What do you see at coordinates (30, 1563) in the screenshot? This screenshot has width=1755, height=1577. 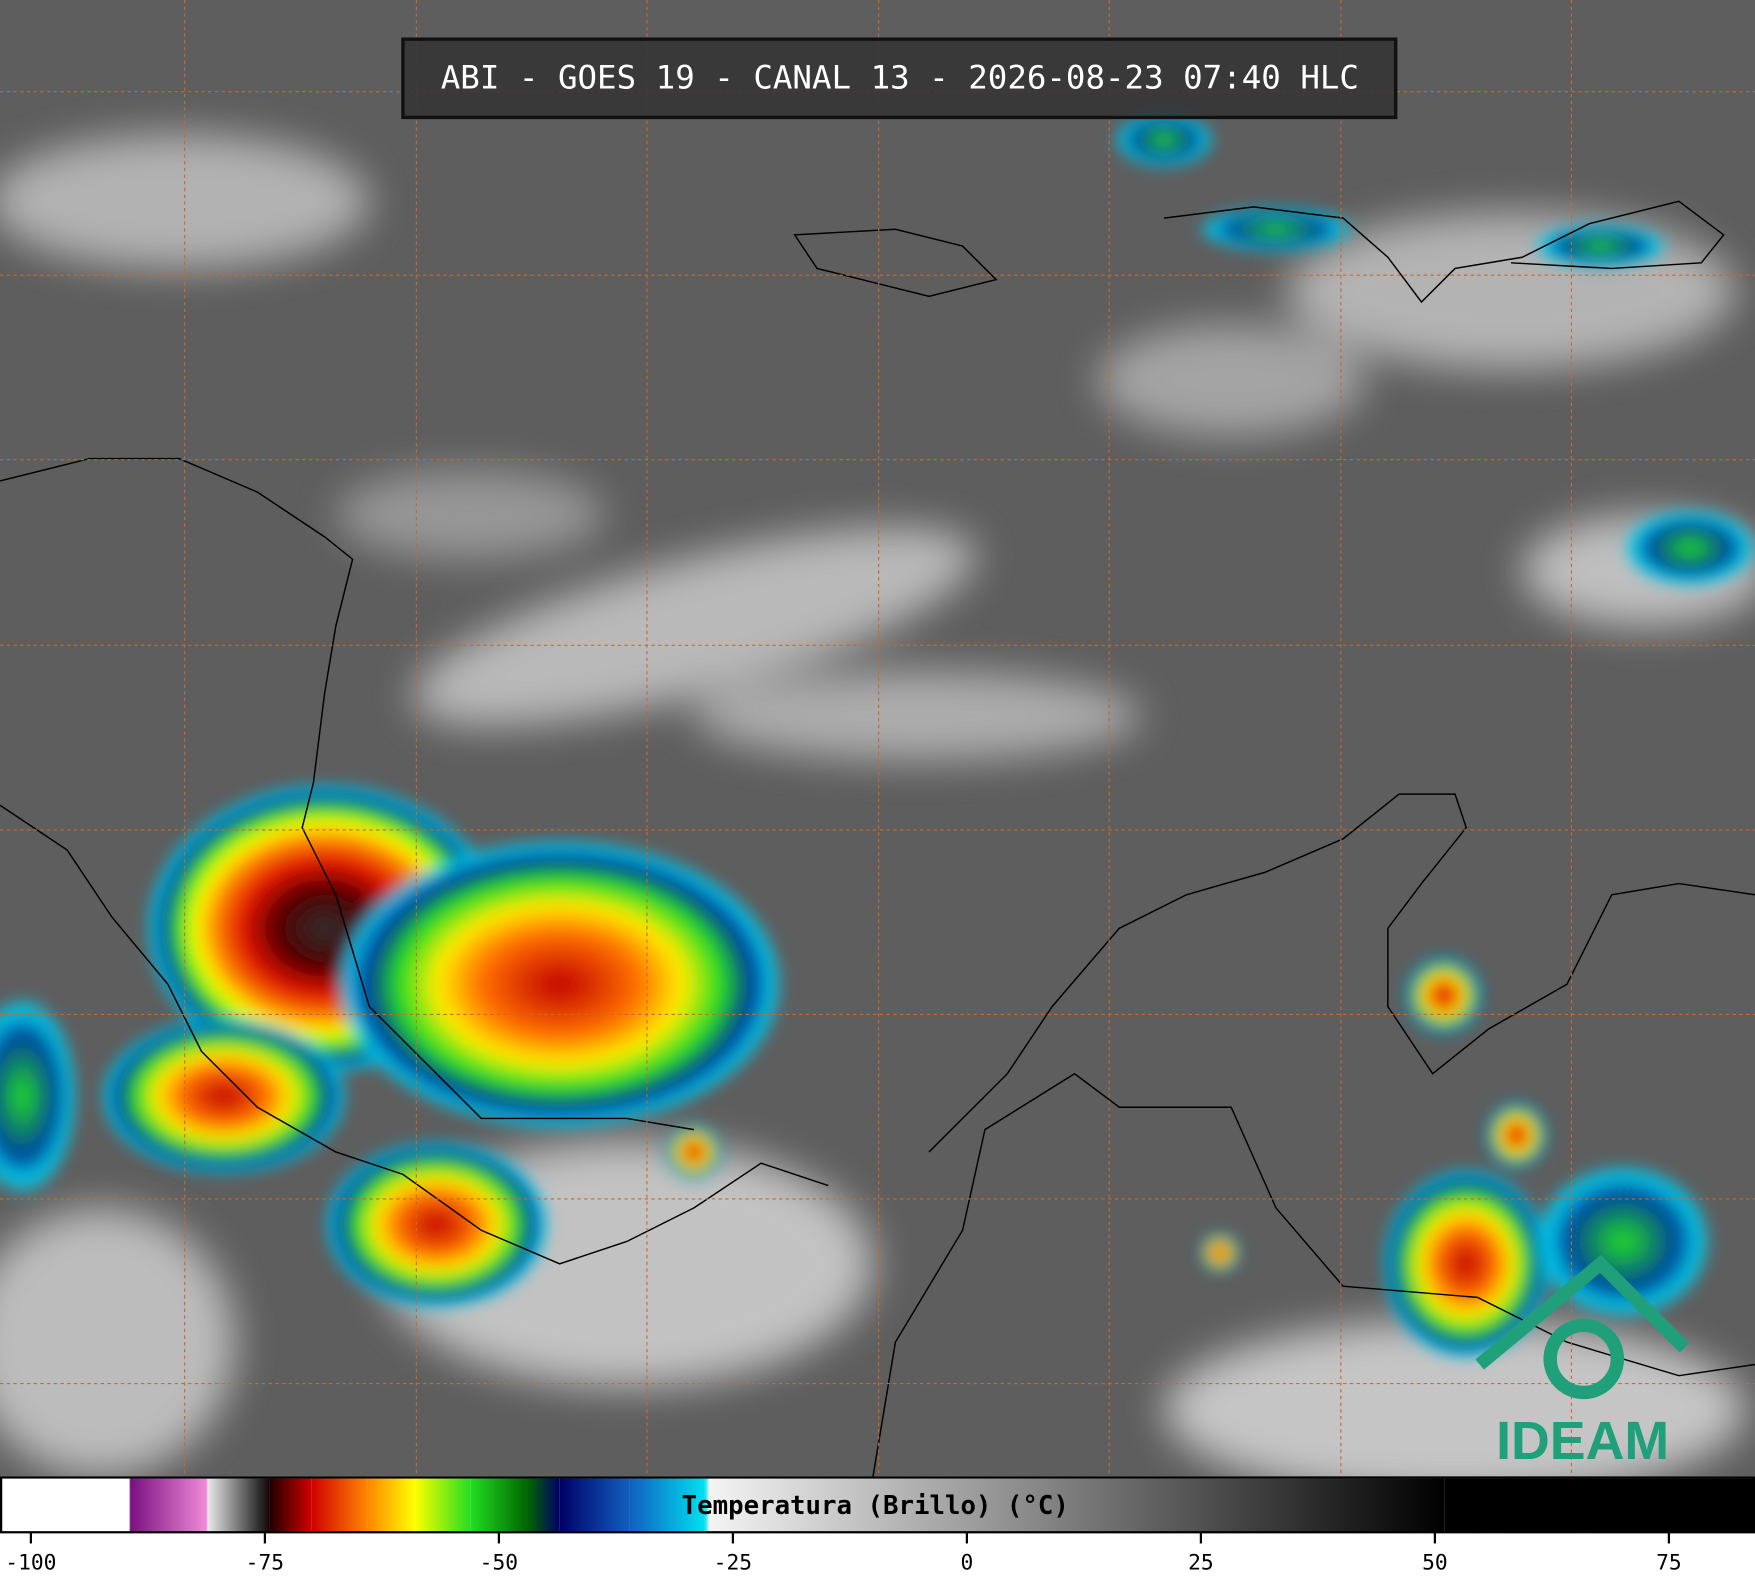 I see `tick-label: -100` at bounding box center [30, 1563].